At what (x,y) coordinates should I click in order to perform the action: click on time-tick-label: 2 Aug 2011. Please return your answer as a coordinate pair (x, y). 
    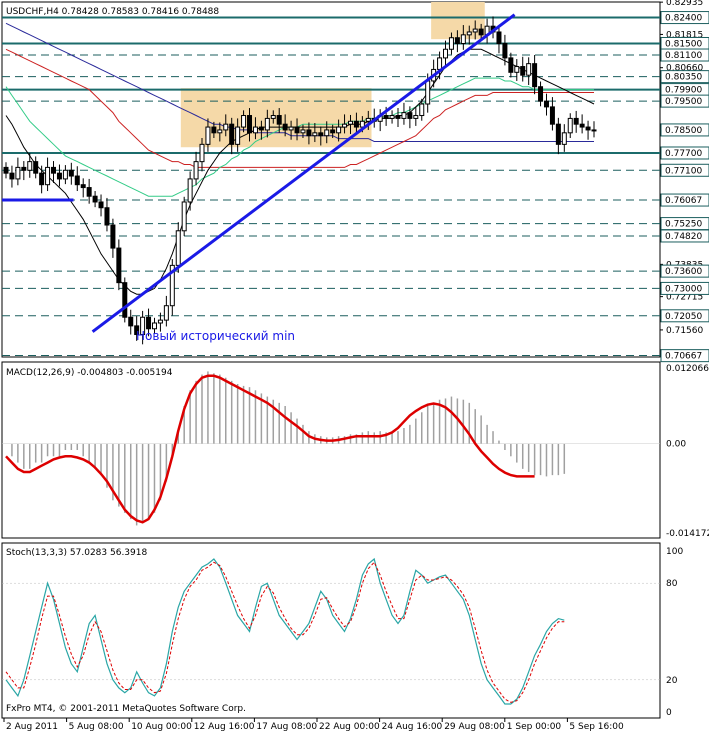
    Looking at the image, I should click on (32, 727).